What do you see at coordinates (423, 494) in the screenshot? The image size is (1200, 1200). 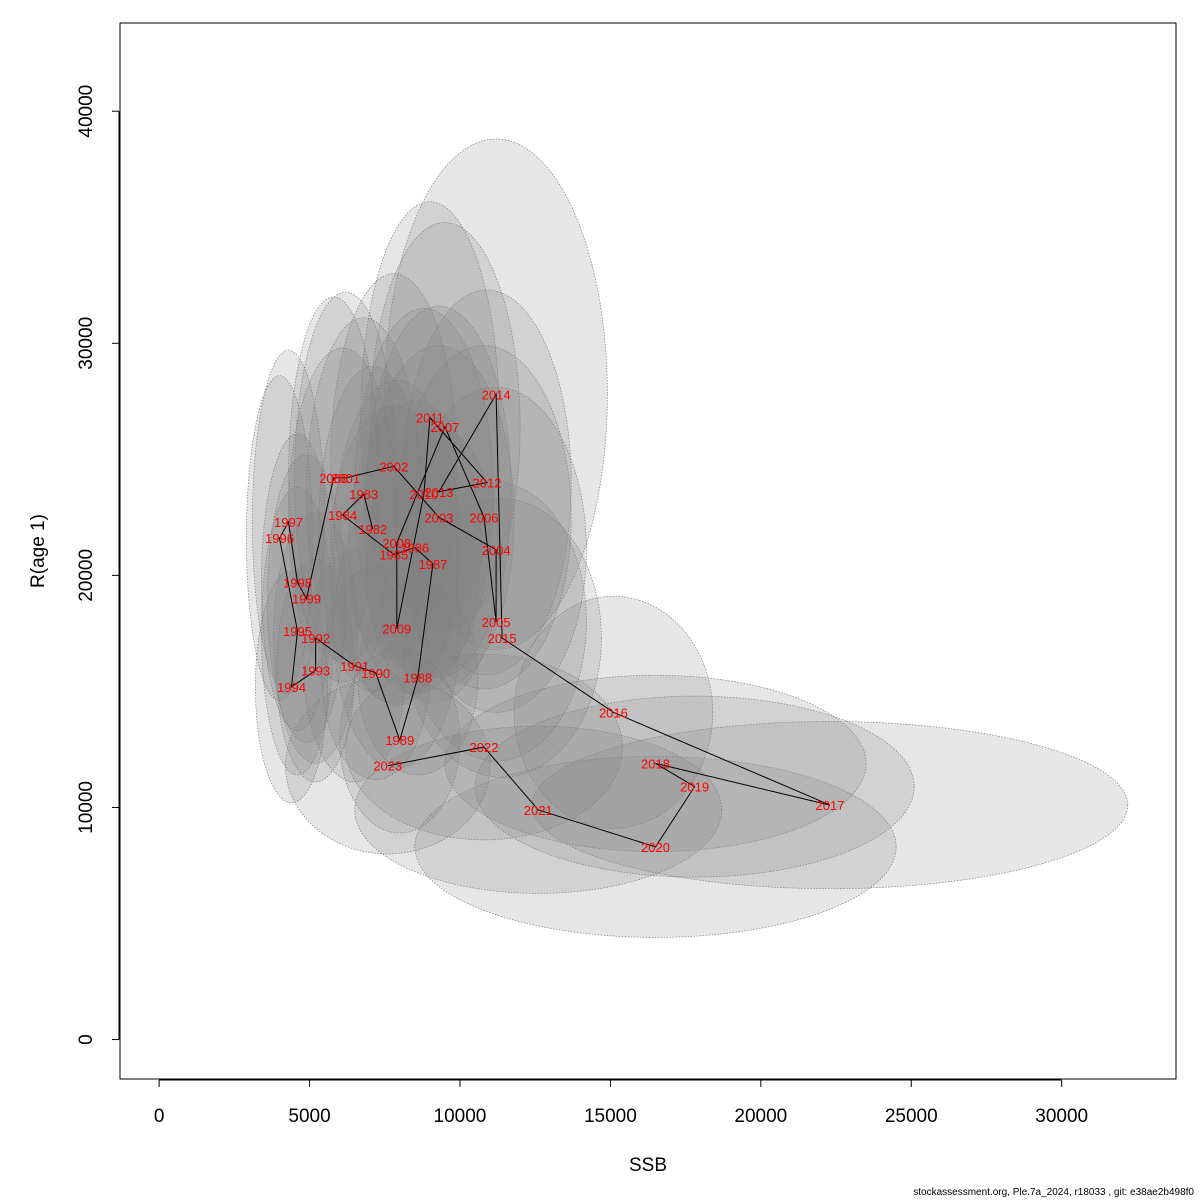 I see `year-label-2010: 2010` at bounding box center [423, 494].